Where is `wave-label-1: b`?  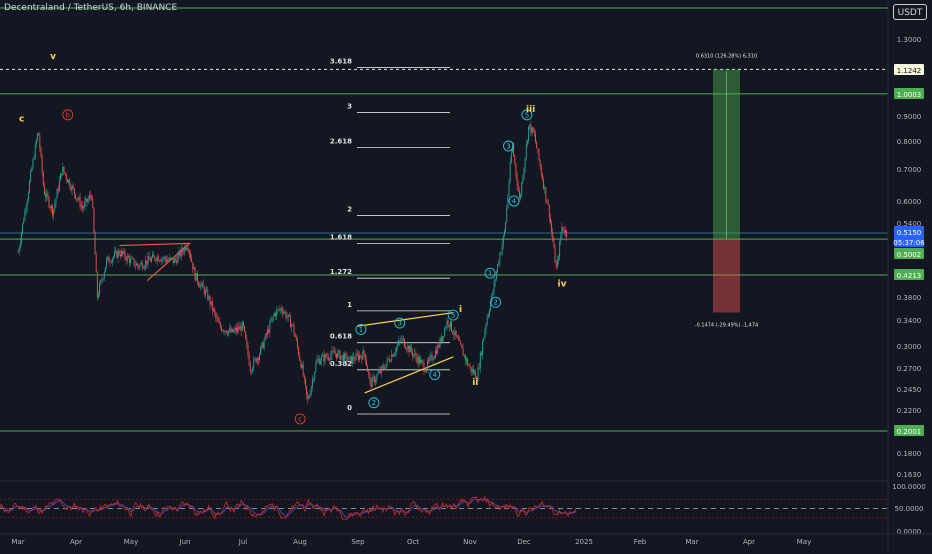 wave-label-1: b is located at coordinates (68, 115).